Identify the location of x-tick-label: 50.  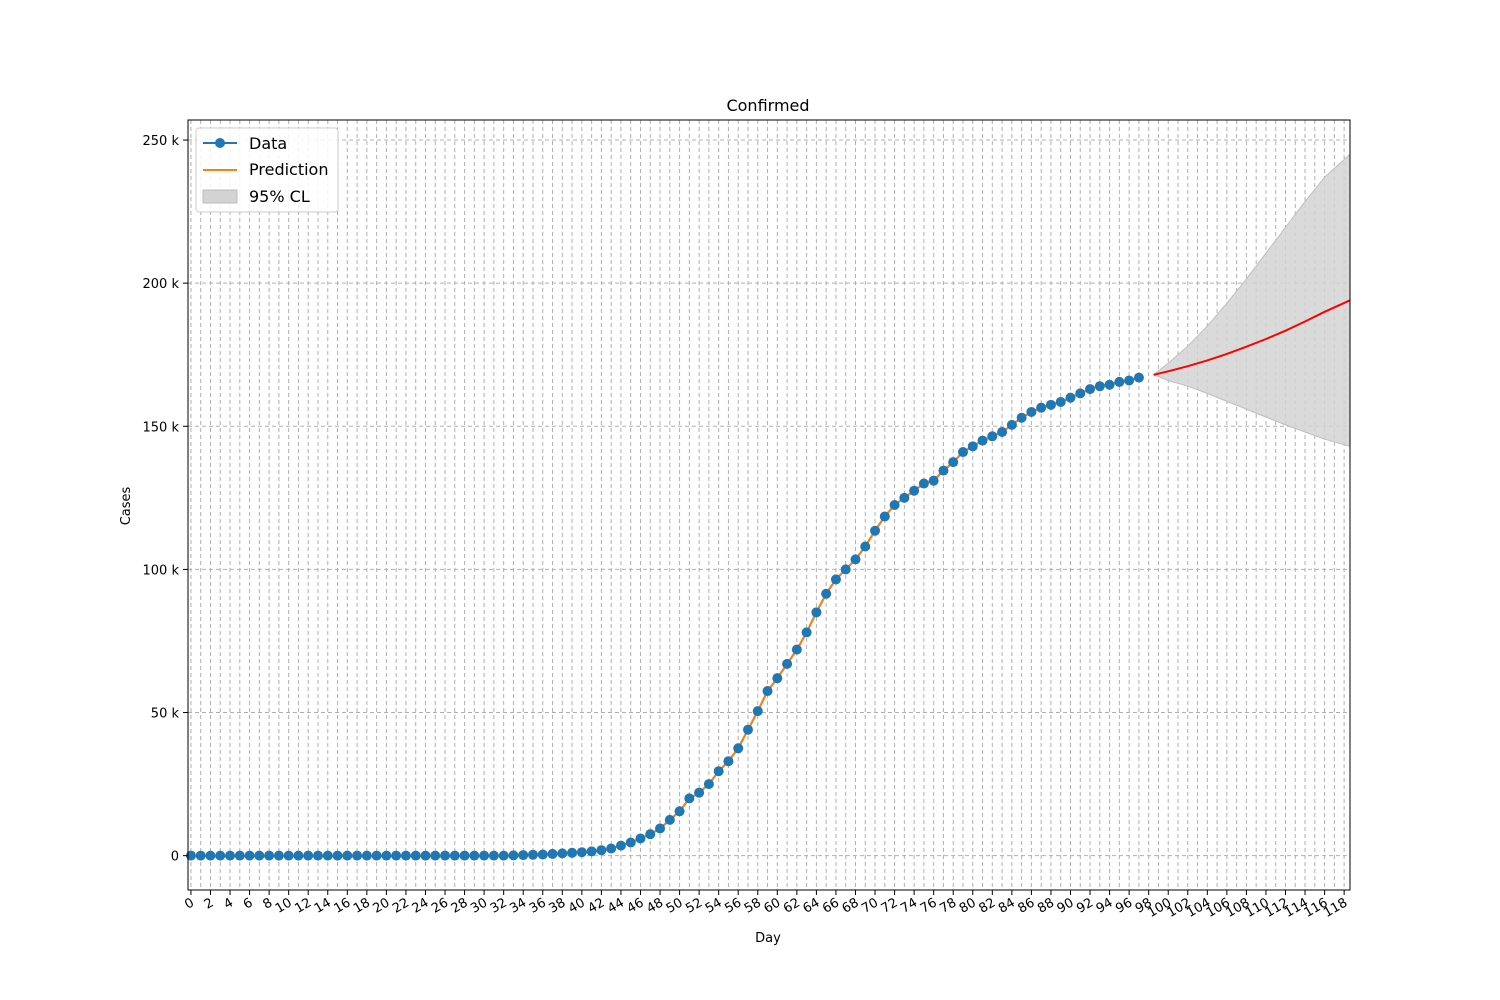
(675, 905).